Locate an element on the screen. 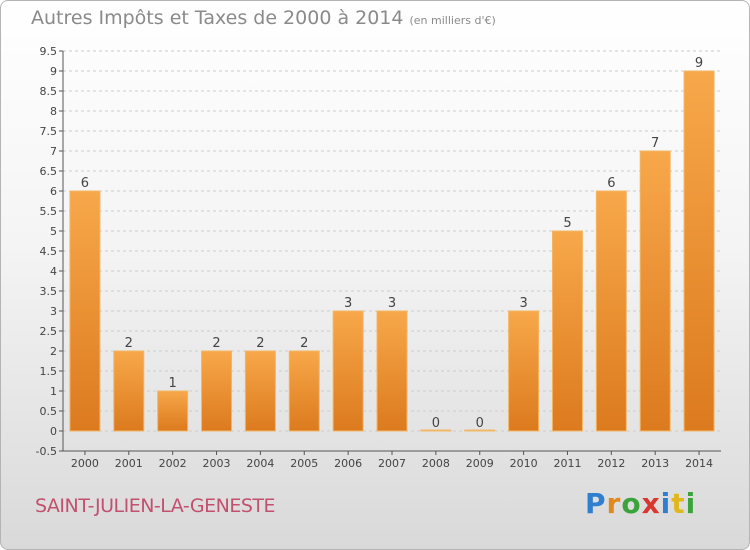  y-tick-label: 7 is located at coordinates (53, 151).